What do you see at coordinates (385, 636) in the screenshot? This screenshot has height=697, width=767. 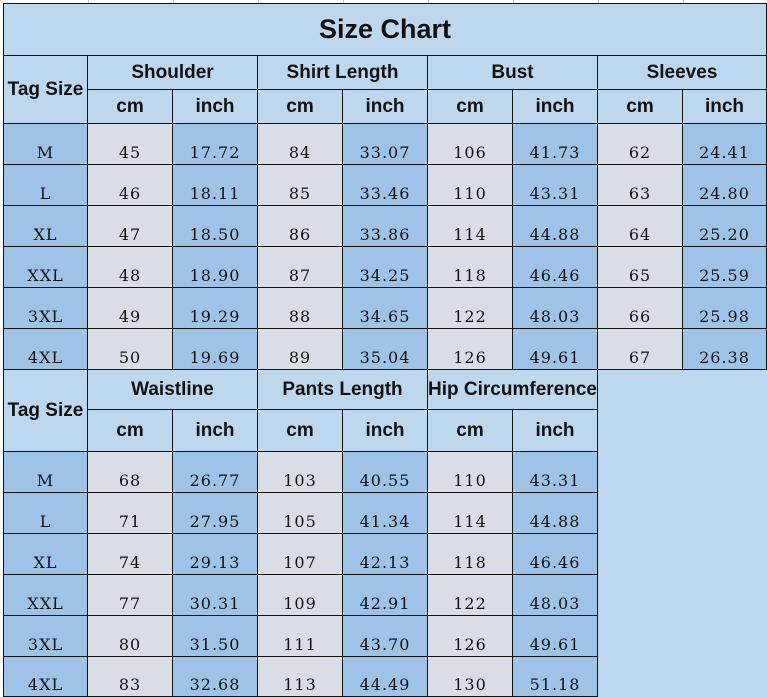 I see `inch-value-cell: 43.70` at bounding box center [385, 636].